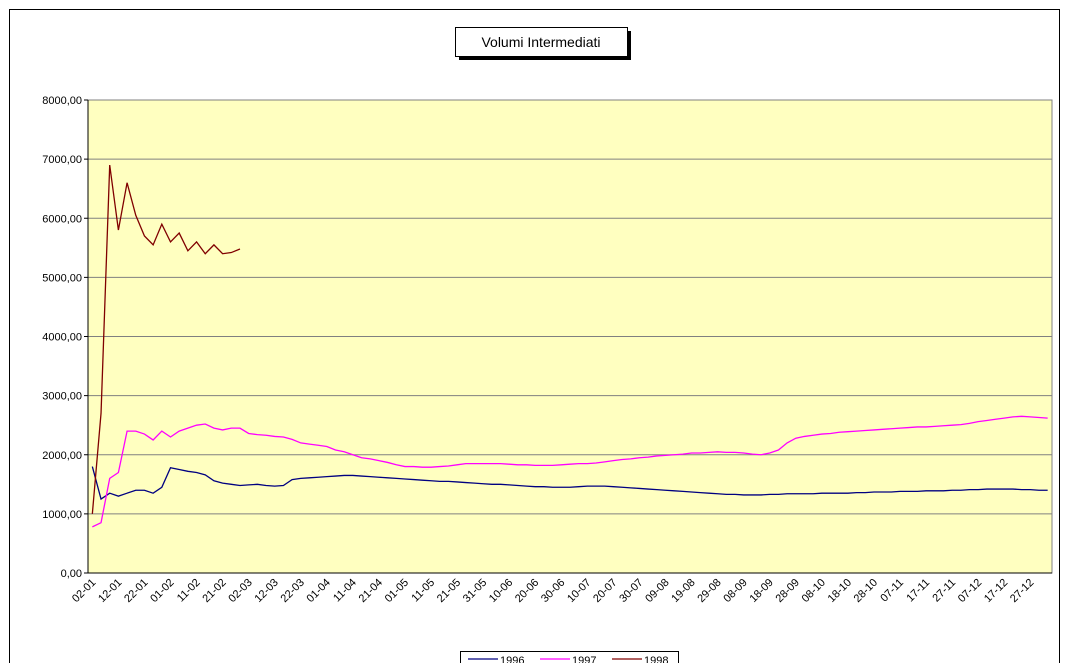 The width and height of the screenshot is (1066, 663). Describe the element at coordinates (569, 657) in the screenshot. I see `legend-box` at that location.